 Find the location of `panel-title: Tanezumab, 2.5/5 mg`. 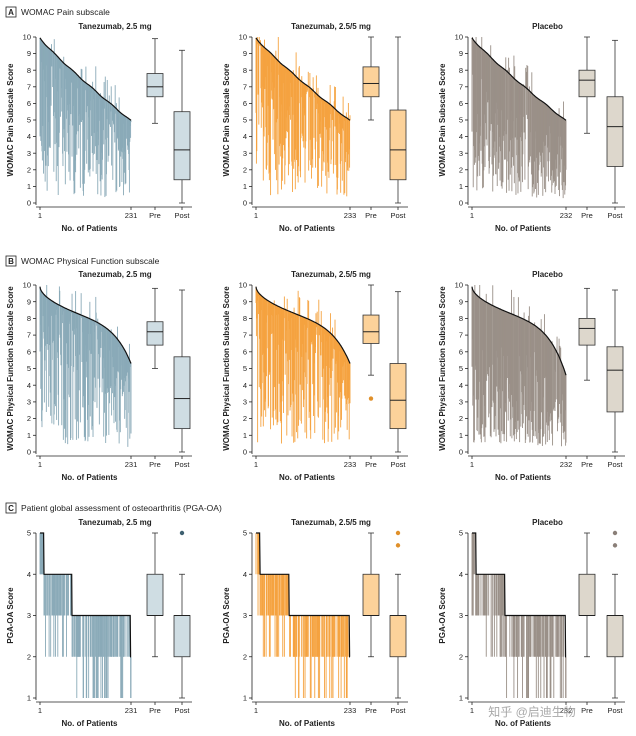

panel-title: Tanezumab, 2.5/5 mg is located at coordinates (331, 522).